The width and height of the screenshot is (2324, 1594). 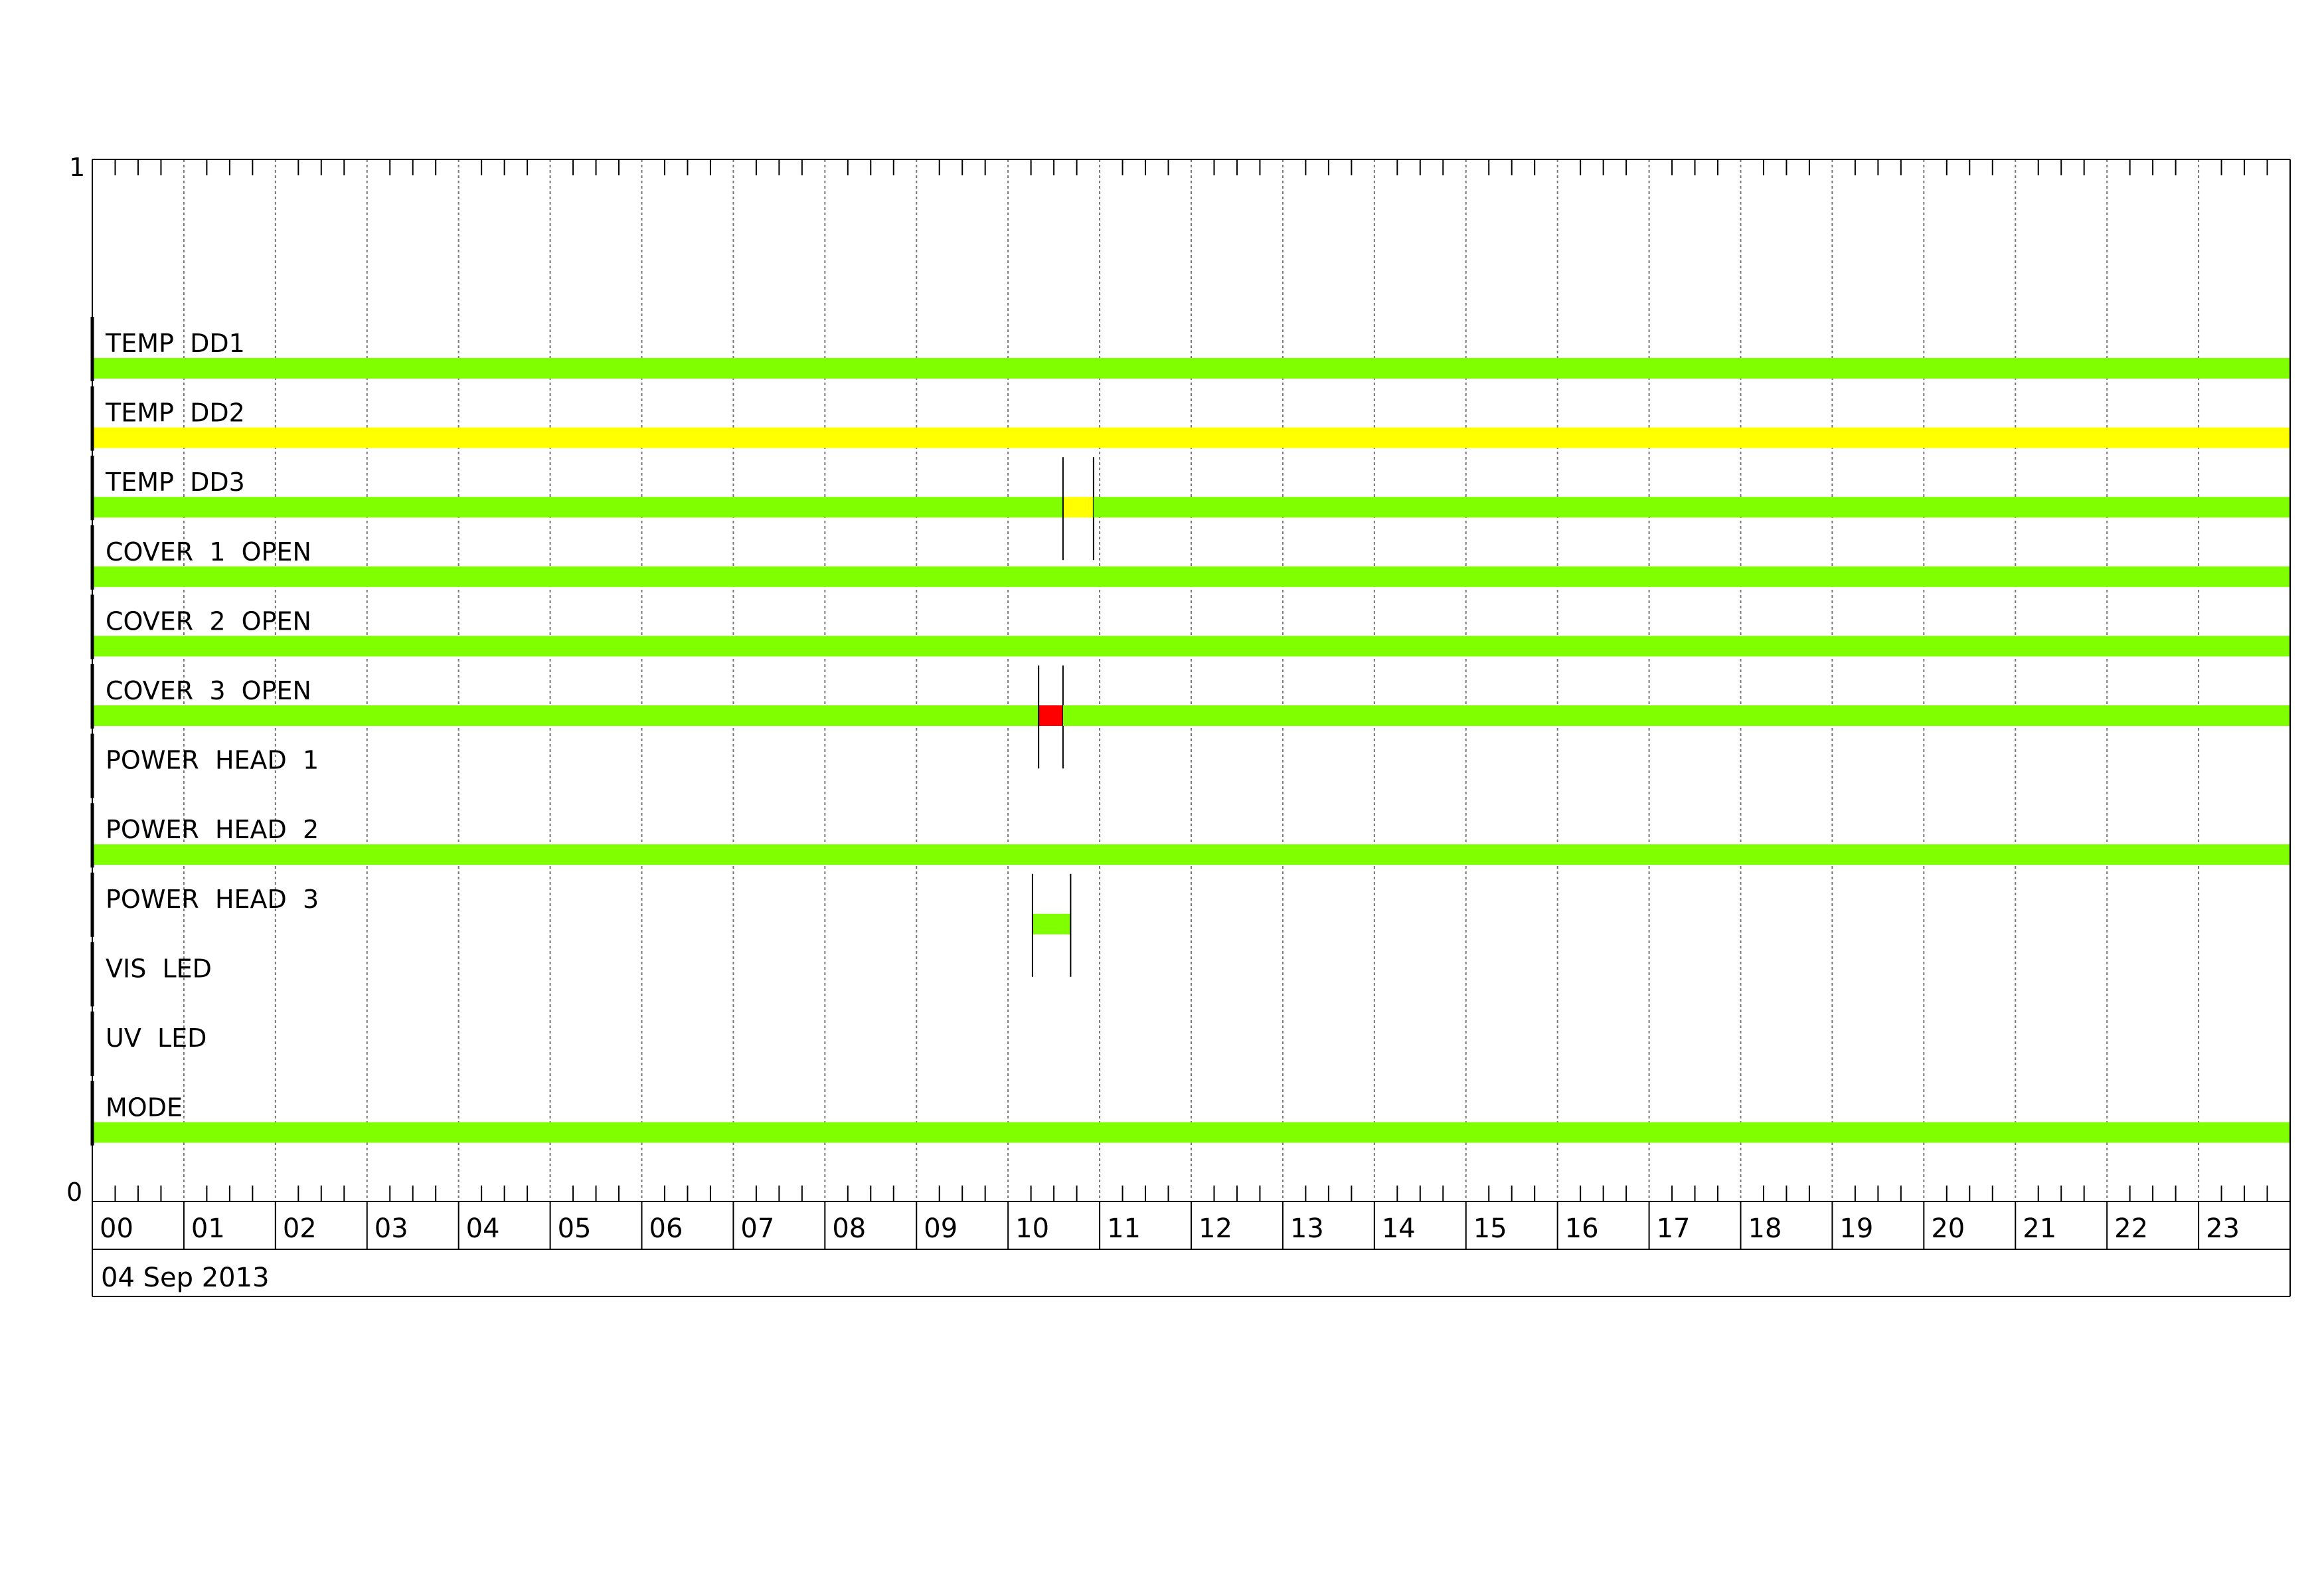 I want to click on row-label: MODE, so click(x=144, y=1107).